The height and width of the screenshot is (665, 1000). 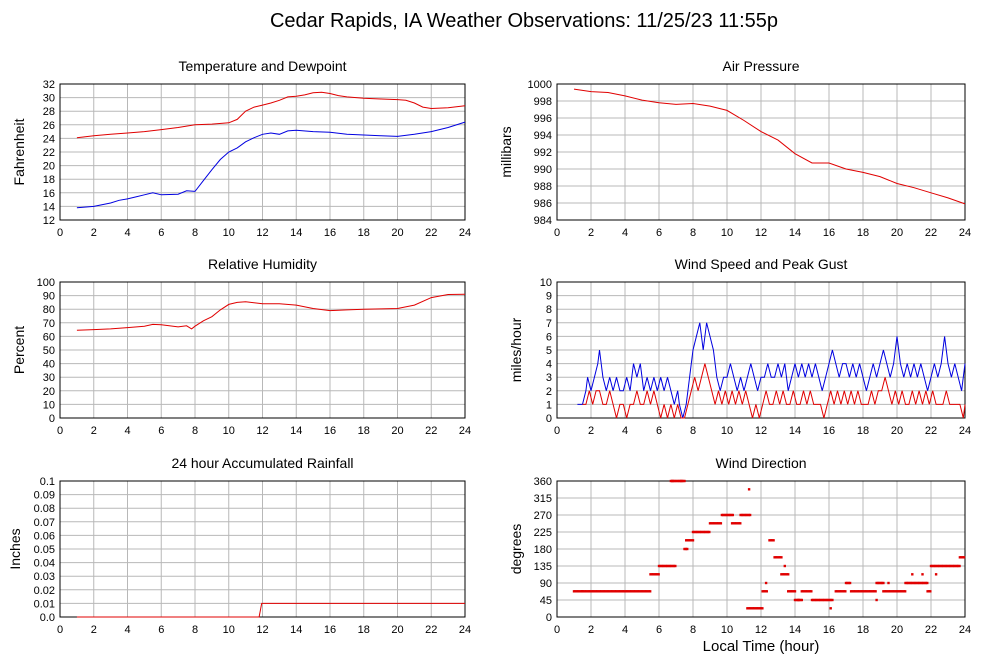 What do you see at coordinates (262, 350) in the screenshot?
I see `humidity-plot-frame` at bounding box center [262, 350].